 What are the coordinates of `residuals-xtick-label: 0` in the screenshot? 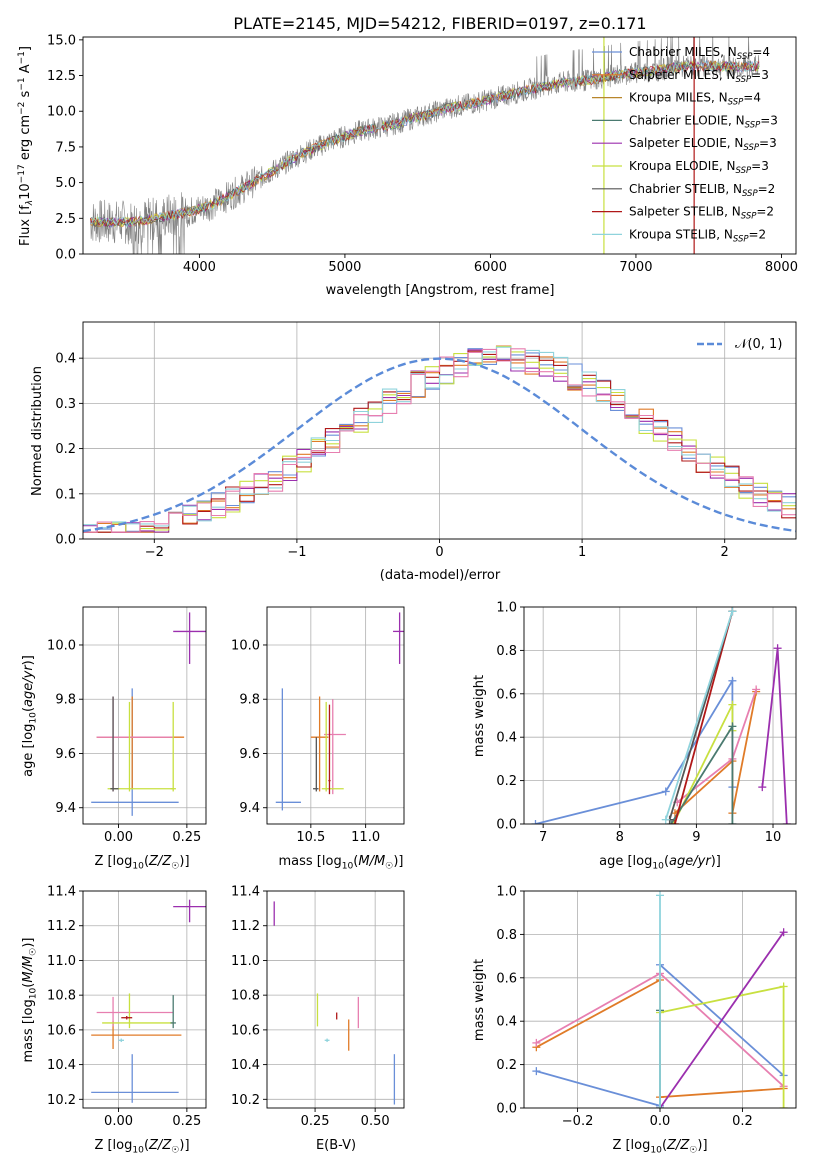 It's located at (439, 552).